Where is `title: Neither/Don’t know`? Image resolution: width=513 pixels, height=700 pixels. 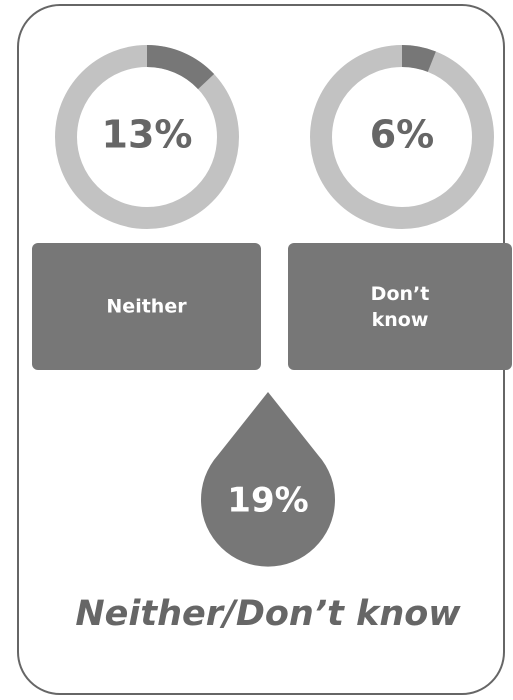
title: Neither/Don’t know is located at coordinates (268, 614).